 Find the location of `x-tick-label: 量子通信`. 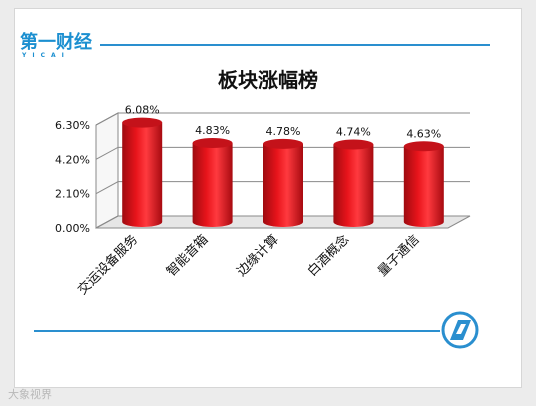

x-tick-label: 量子通信 is located at coordinates (398, 255).